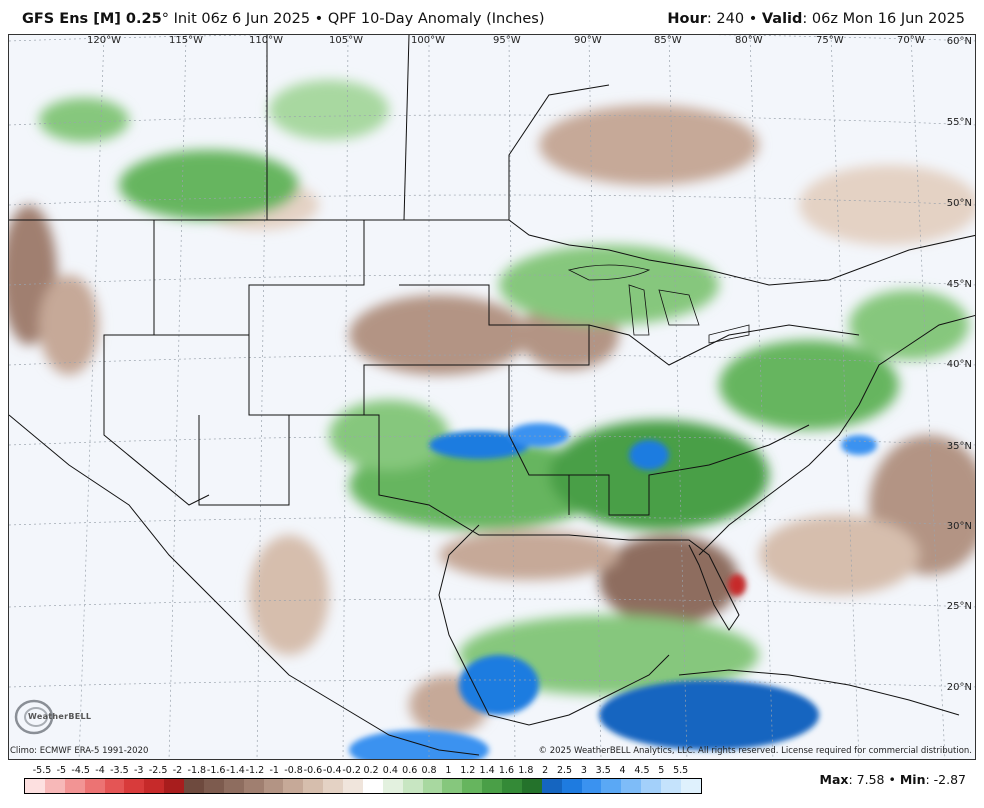 Image resolution: width=984 pixels, height=808 pixels. Describe the element at coordinates (603, 770) in the screenshot. I see `legend-tick-label: 3.5` at that location.